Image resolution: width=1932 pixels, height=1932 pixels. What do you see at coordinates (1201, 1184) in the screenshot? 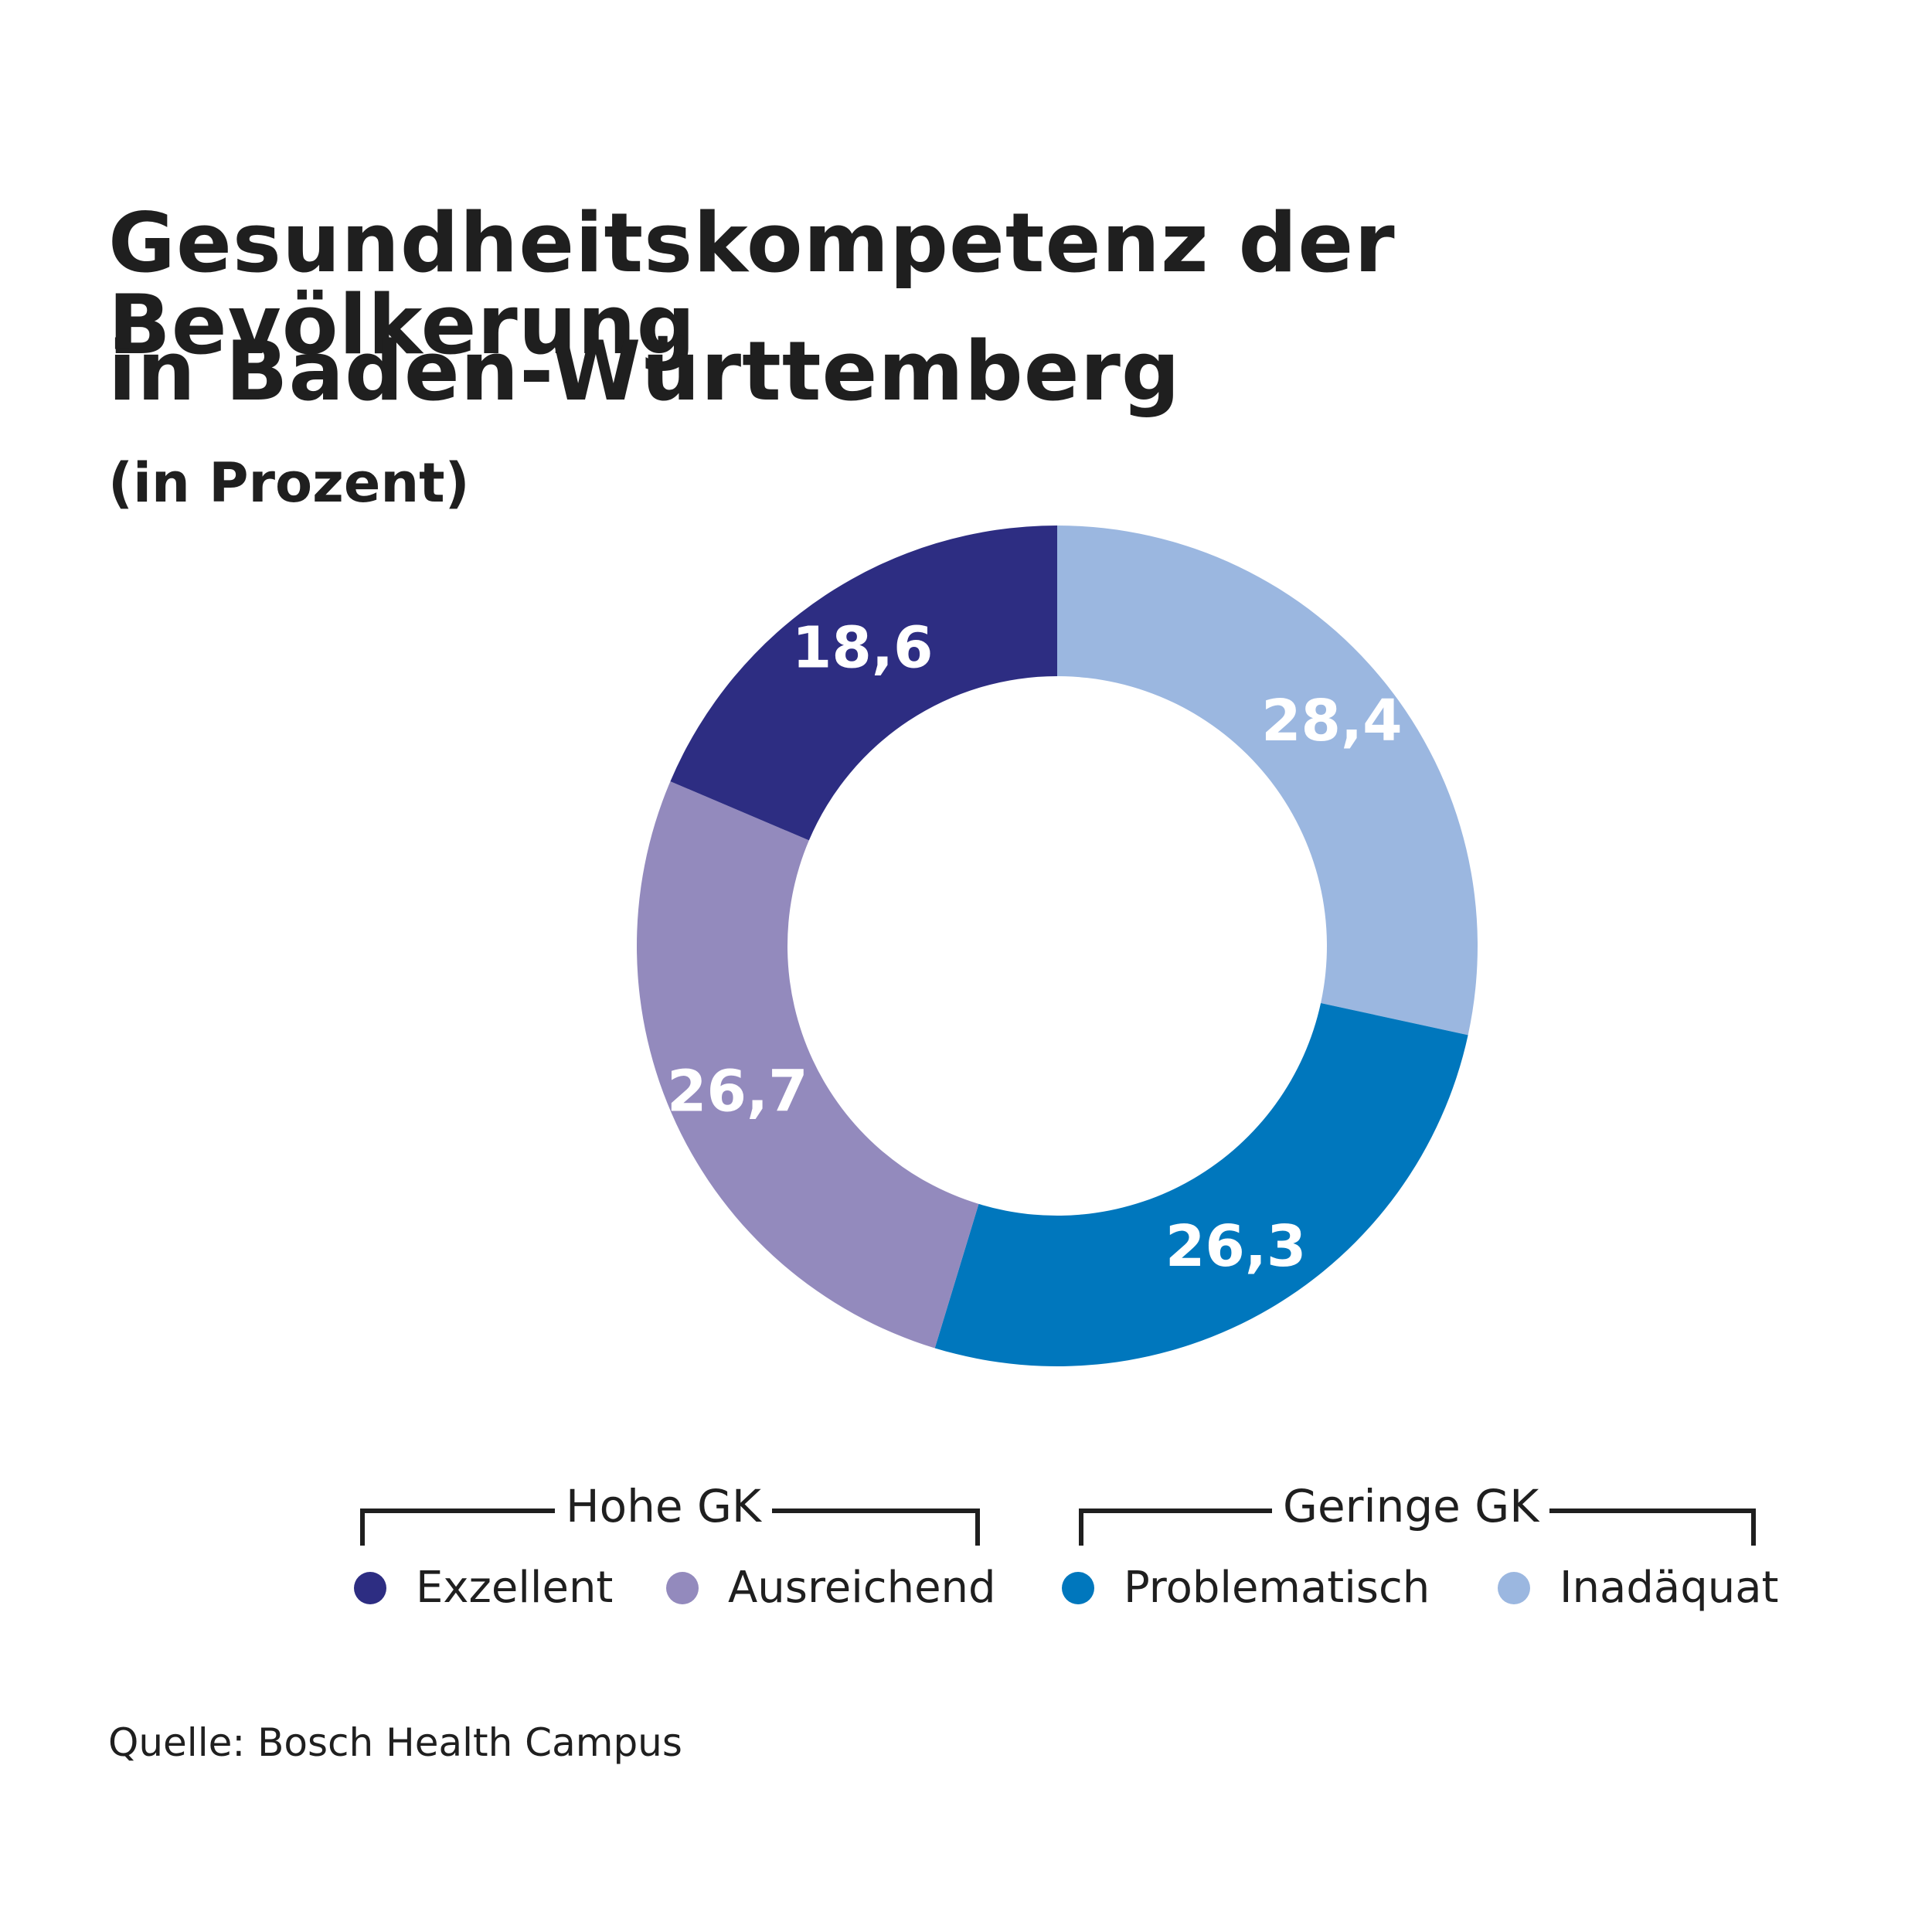
I see `donut-slice-problematisch` at bounding box center [1201, 1184].